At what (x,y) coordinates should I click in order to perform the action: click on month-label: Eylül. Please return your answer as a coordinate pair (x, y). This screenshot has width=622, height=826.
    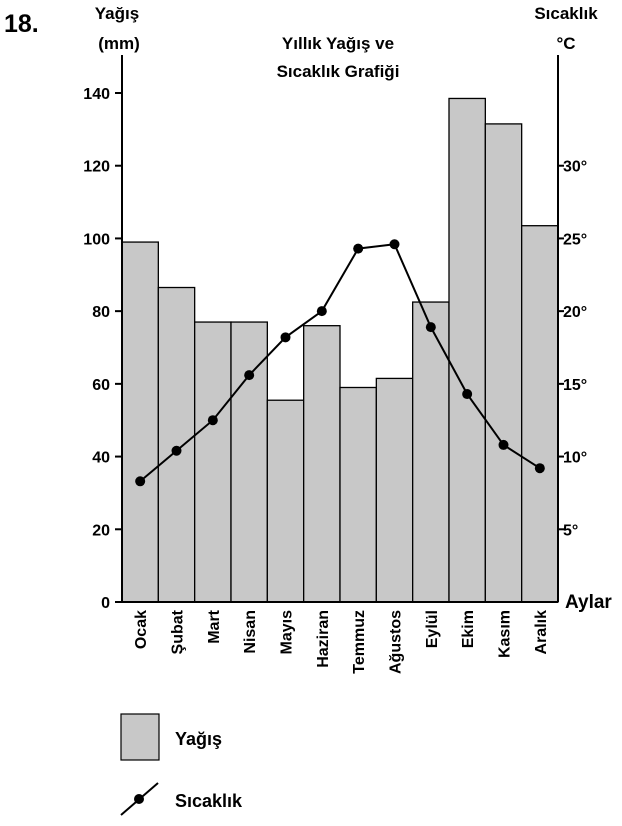
    Looking at the image, I should click on (432, 629).